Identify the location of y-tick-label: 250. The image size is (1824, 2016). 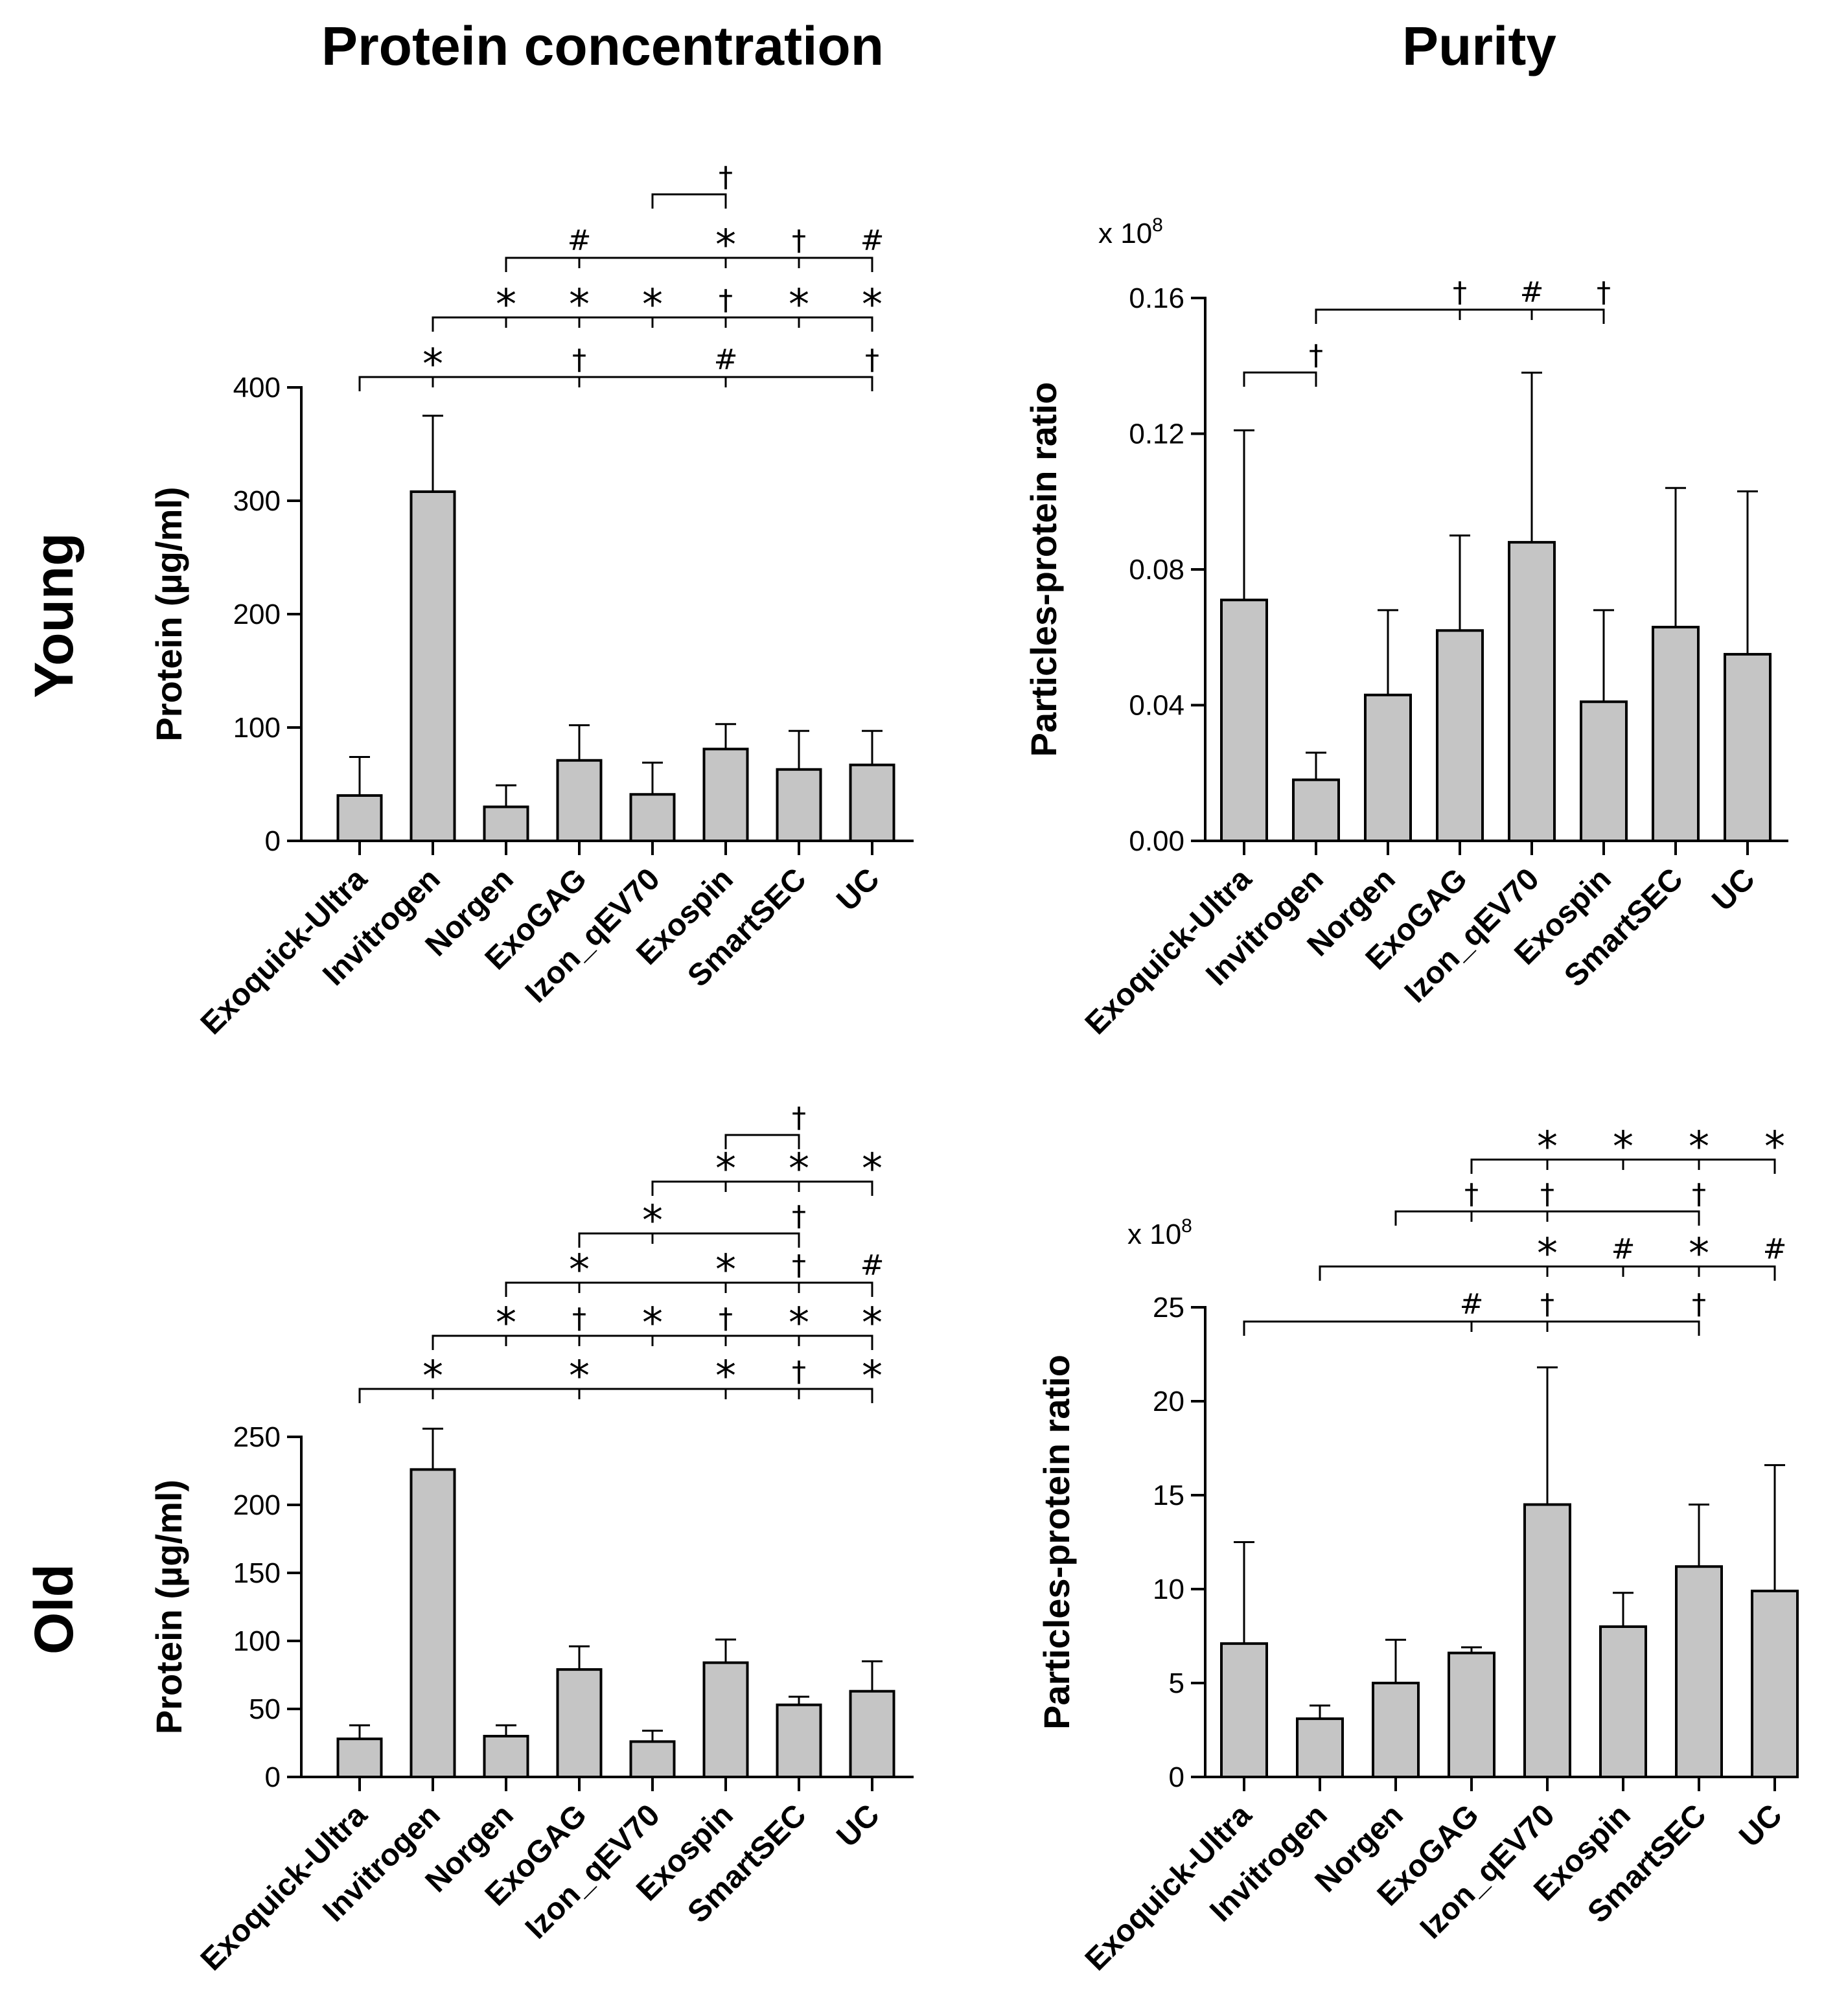
(257, 1437).